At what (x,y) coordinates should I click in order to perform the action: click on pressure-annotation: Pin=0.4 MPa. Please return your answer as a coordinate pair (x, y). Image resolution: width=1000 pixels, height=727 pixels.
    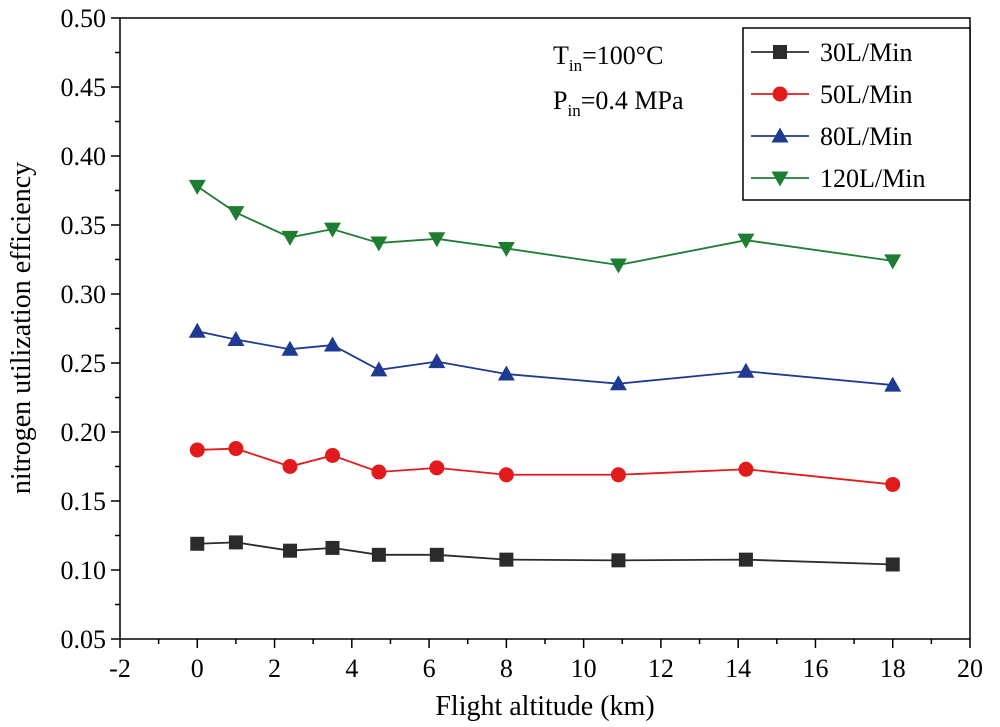
    Looking at the image, I should click on (618, 103).